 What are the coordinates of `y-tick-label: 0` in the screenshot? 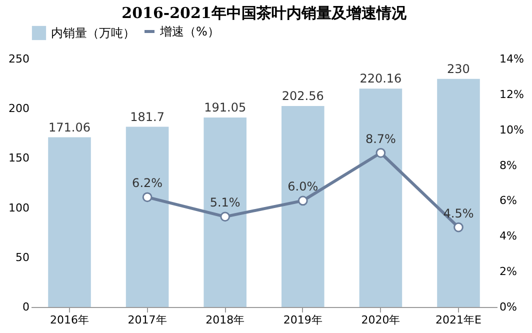 It's located at (26, 307).